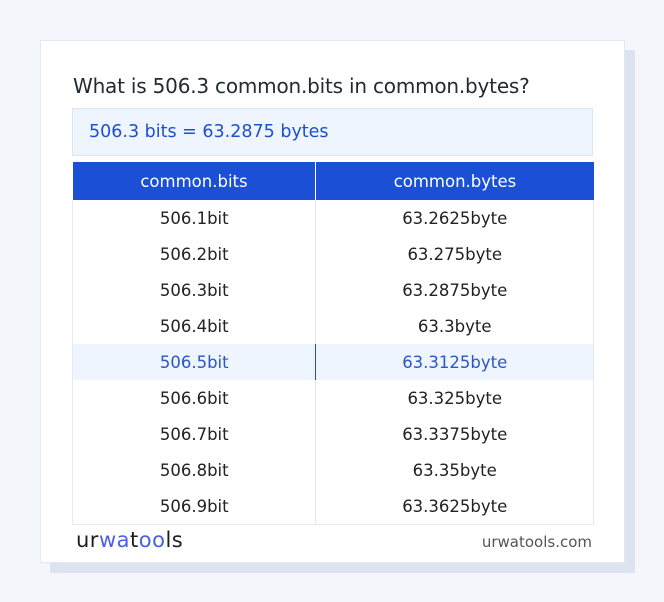  Describe the element at coordinates (194, 434) in the screenshot. I see `bits-cell: 506.7bit` at that location.